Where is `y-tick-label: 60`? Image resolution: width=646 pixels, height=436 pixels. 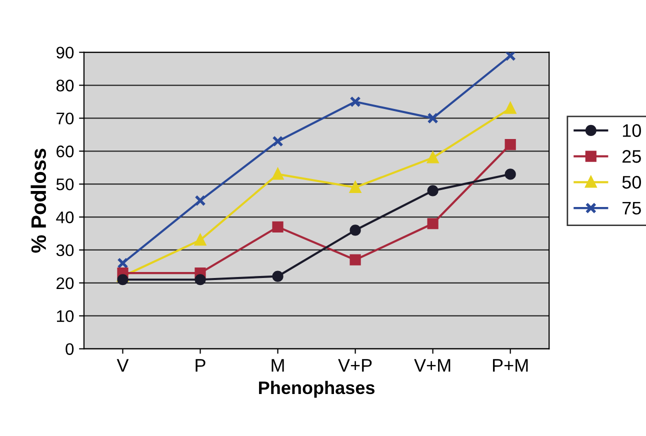
y-tick-label: 60 is located at coordinates (65, 152).